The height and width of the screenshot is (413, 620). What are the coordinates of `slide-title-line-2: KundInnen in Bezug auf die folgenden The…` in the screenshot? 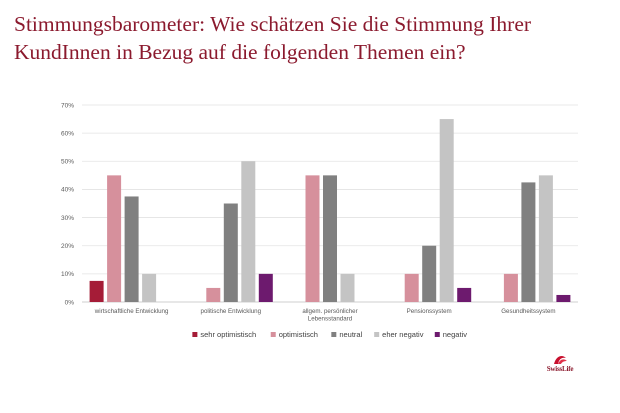 It's located at (240, 52).